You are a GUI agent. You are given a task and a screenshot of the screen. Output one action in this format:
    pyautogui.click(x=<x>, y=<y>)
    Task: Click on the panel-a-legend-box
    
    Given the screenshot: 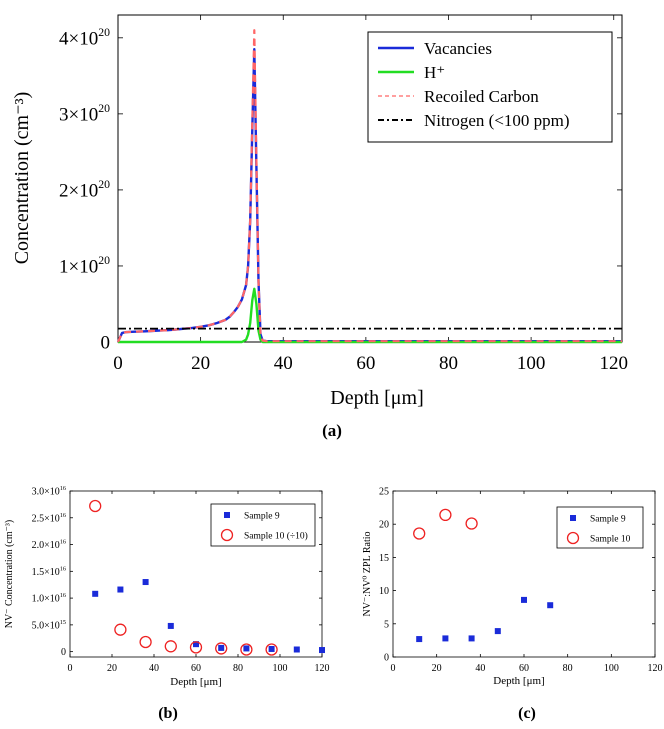 What is the action you would take?
    pyautogui.click(x=490, y=87)
    